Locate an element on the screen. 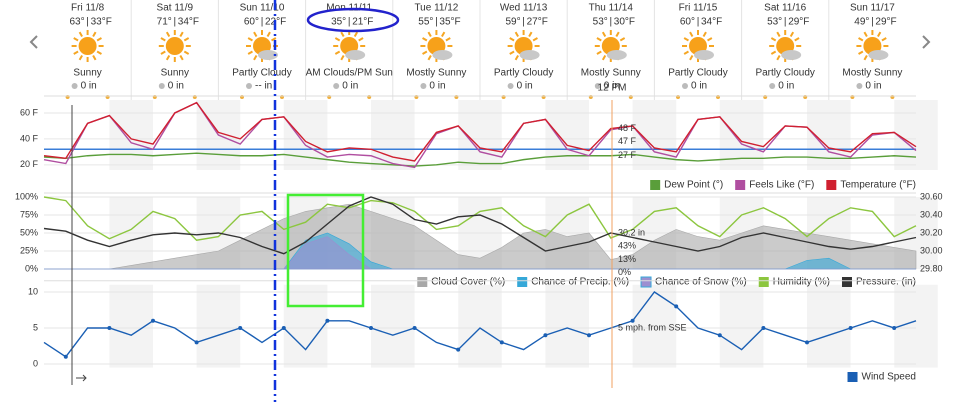 The image size is (960, 402). readout: 13% is located at coordinates (627, 259).